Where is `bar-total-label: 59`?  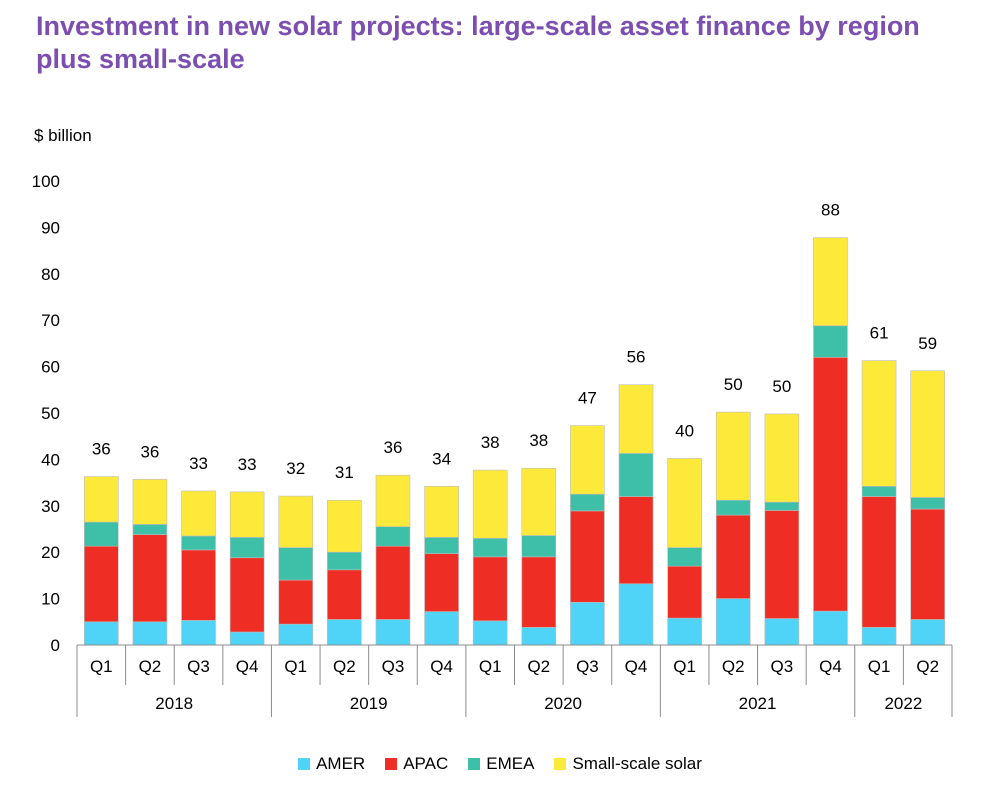
bar-total-label: 59 is located at coordinates (927, 343).